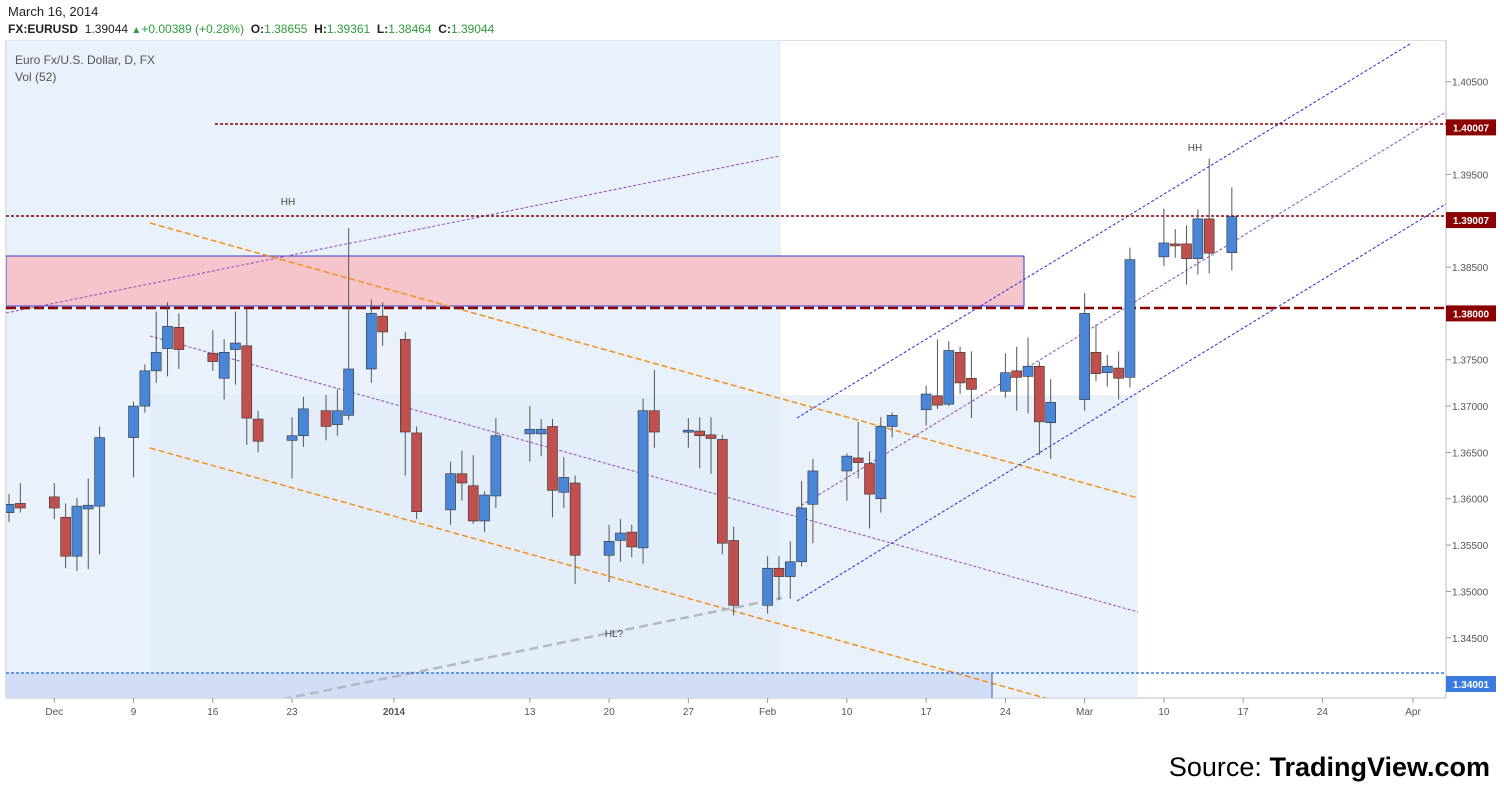 The height and width of the screenshot is (796, 1504). What do you see at coordinates (1471, 221) in the screenshot?
I see `price-label-text: 1.39007` at bounding box center [1471, 221].